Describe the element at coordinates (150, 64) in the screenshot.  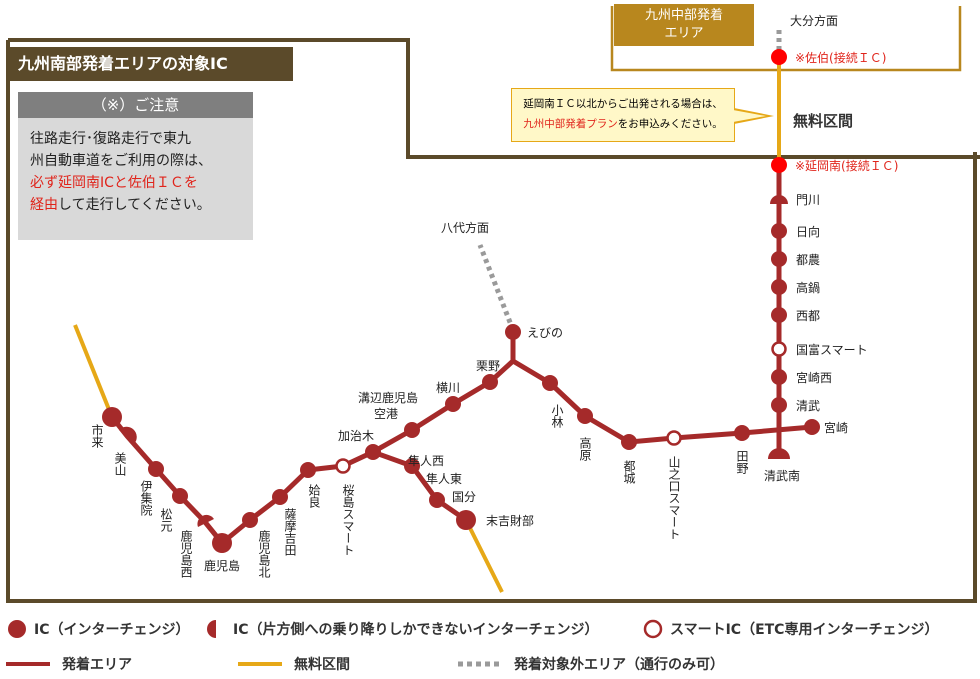
I see `map-title: 九州南部発着エリアの対象IC` at that location.